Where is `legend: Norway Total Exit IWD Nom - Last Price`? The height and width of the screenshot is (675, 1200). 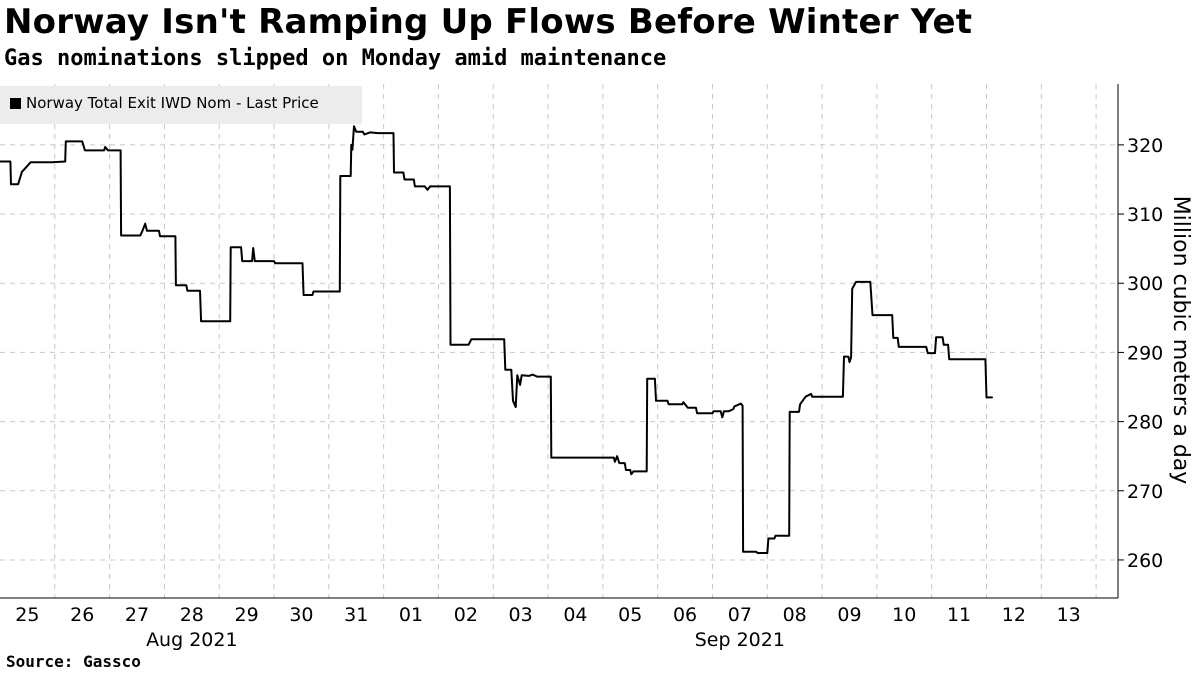
legend: Norway Total Exit IWD Nom - Last Price is located at coordinates (181, 105).